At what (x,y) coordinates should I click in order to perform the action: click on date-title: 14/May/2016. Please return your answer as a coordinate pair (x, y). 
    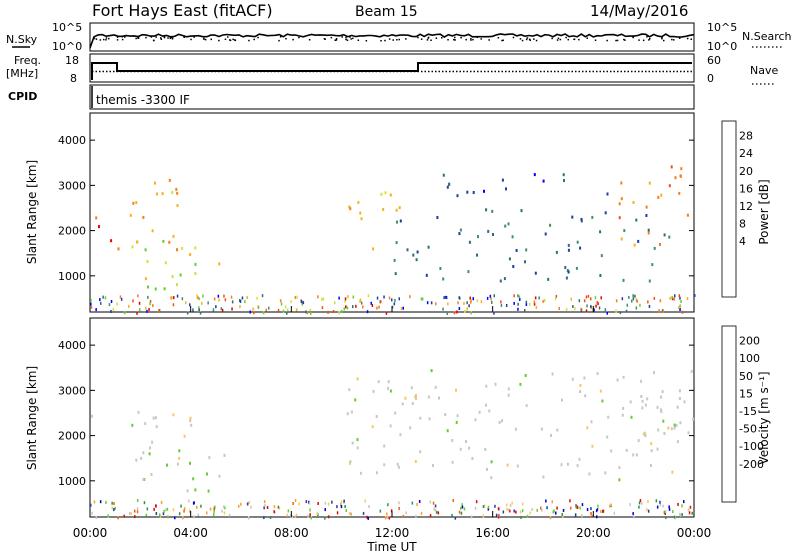
    Looking at the image, I should click on (639, 11).